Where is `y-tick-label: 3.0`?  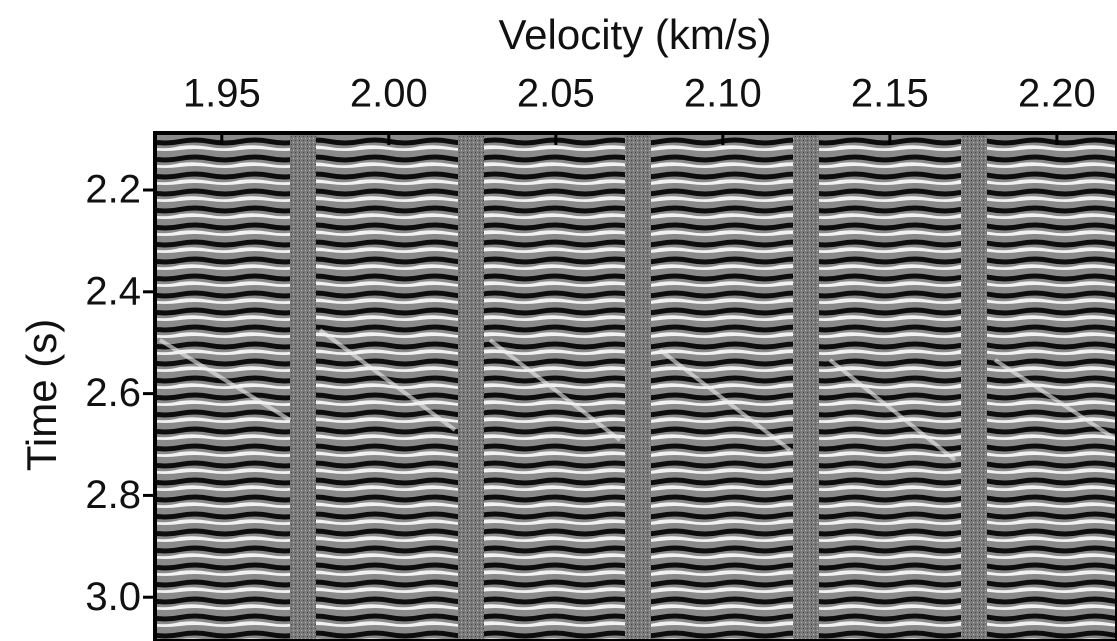
y-tick-label: 3.0 is located at coordinates (113, 597).